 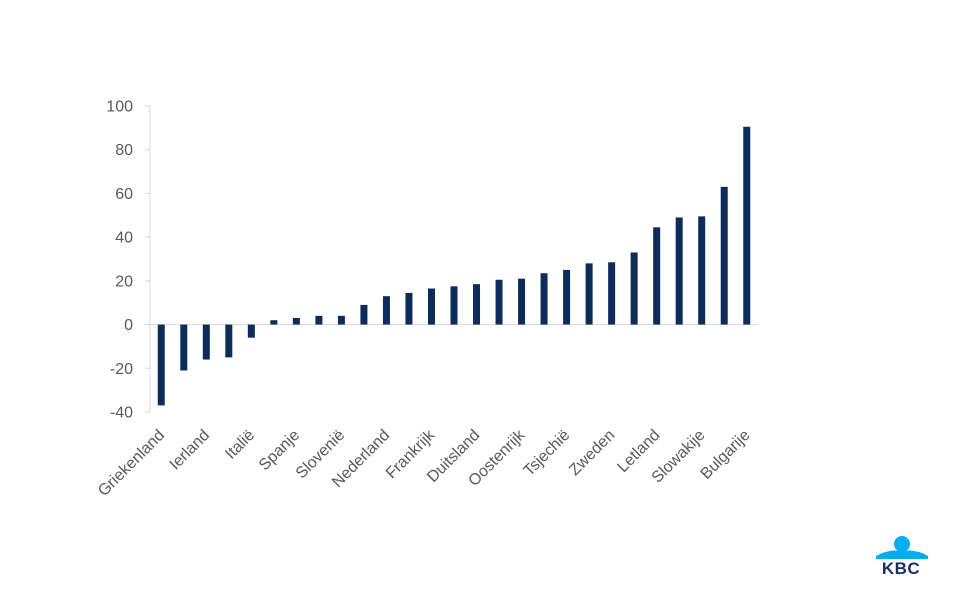 I want to click on y-tick-label: 60, so click(x=124, y=194).